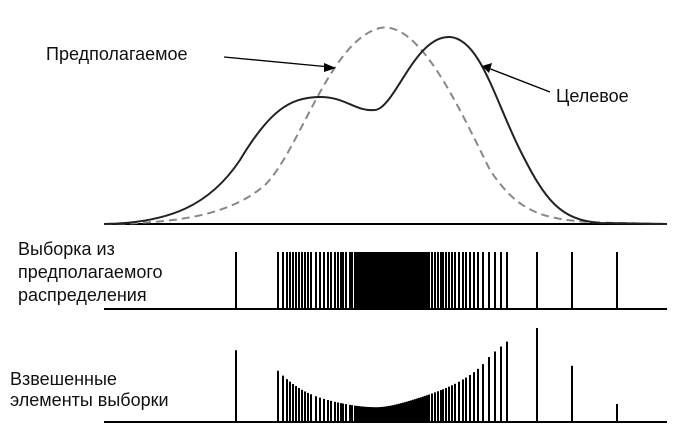  I want to click on proposal-samples, so click(426, 280).